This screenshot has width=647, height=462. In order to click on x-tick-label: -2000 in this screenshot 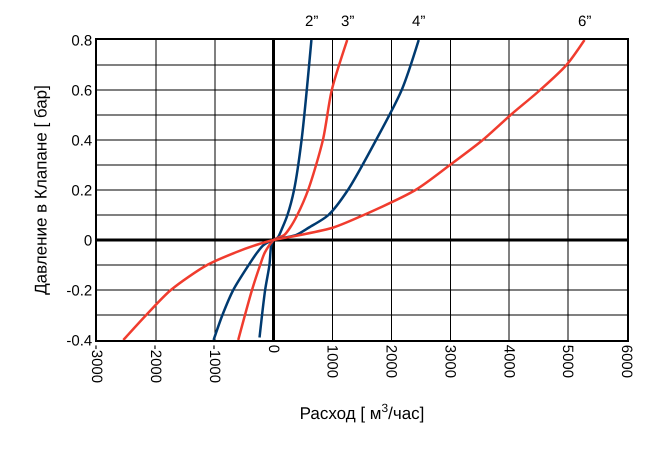, I will do `click(155, 364)`.